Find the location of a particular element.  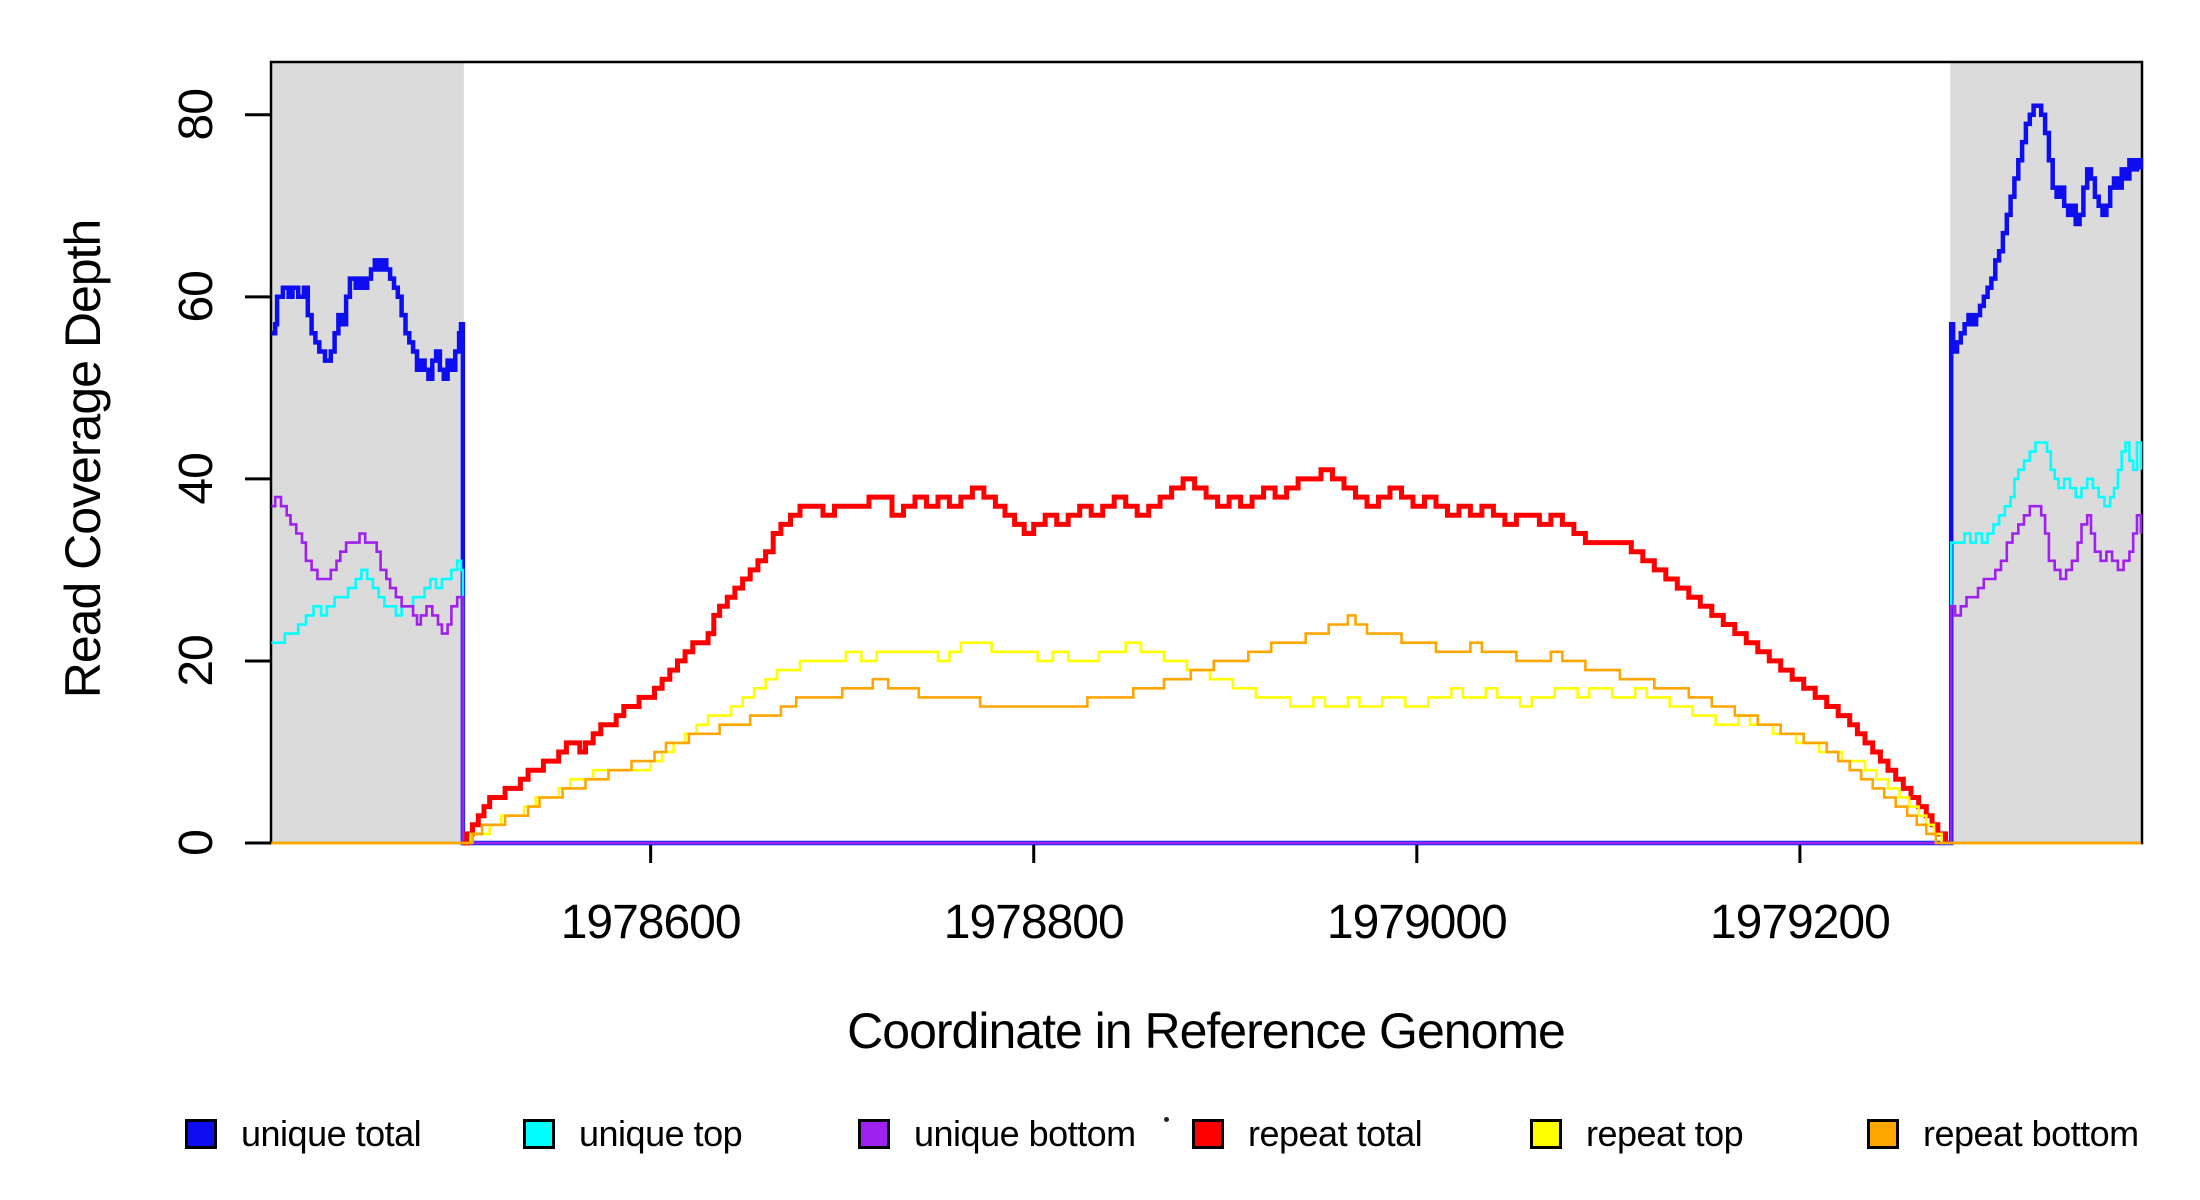

legend-swatch-repeat-total is located at coordinates (1208, 1134).